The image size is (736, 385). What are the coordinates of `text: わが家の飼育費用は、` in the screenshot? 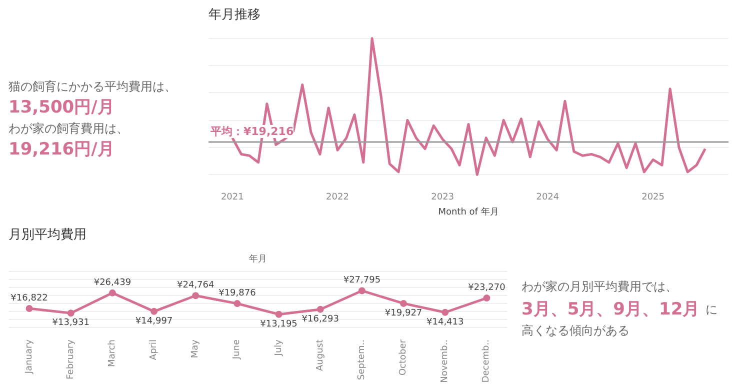 It's located at (68, 129).